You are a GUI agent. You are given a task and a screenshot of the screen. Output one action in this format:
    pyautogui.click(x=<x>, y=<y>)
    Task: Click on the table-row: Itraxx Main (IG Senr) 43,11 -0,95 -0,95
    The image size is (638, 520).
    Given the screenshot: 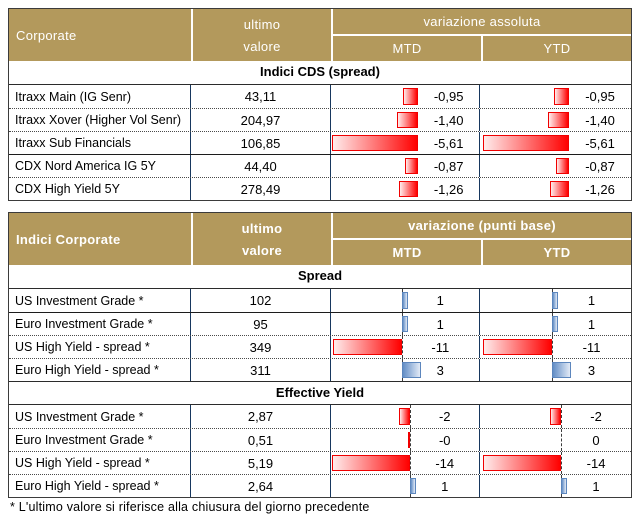 What is the action you would take?
    pyautogui.click(x=320, y=96)
    